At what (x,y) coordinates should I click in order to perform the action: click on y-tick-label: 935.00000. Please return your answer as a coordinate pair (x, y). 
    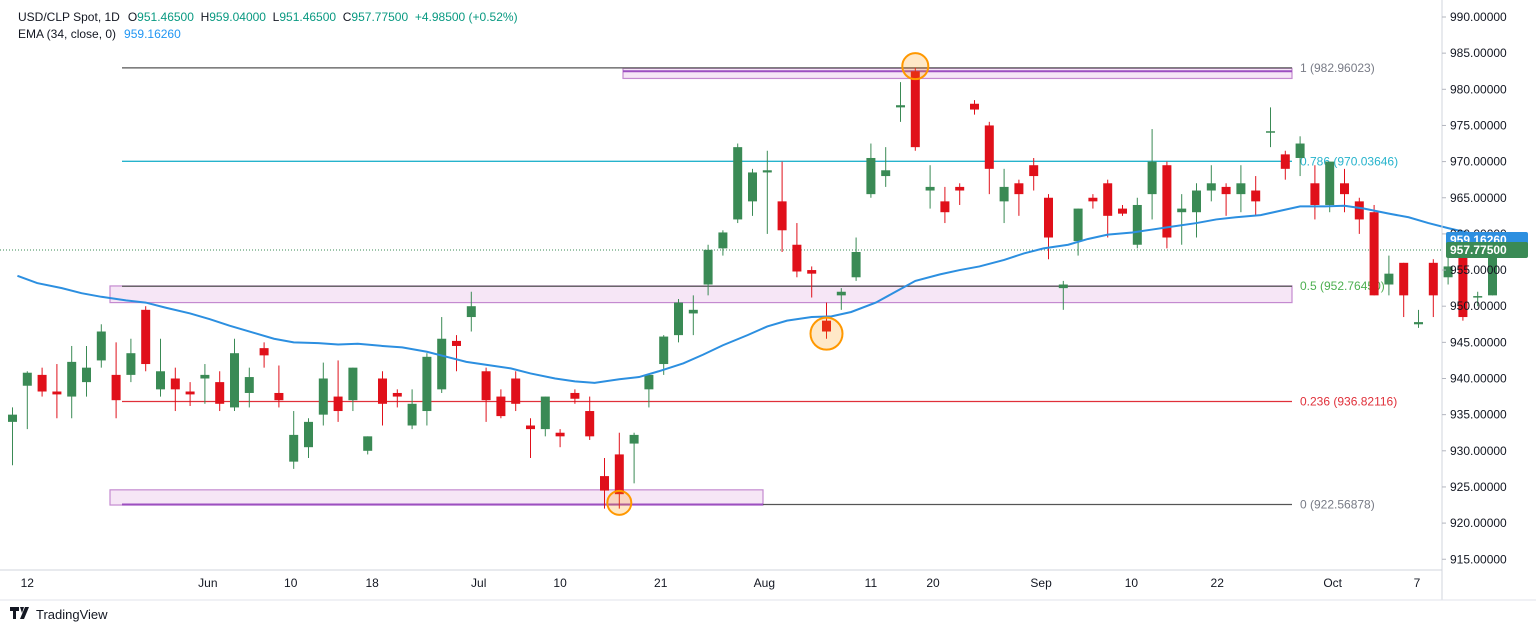
    Looking at the image, I should click on (1478, 415).